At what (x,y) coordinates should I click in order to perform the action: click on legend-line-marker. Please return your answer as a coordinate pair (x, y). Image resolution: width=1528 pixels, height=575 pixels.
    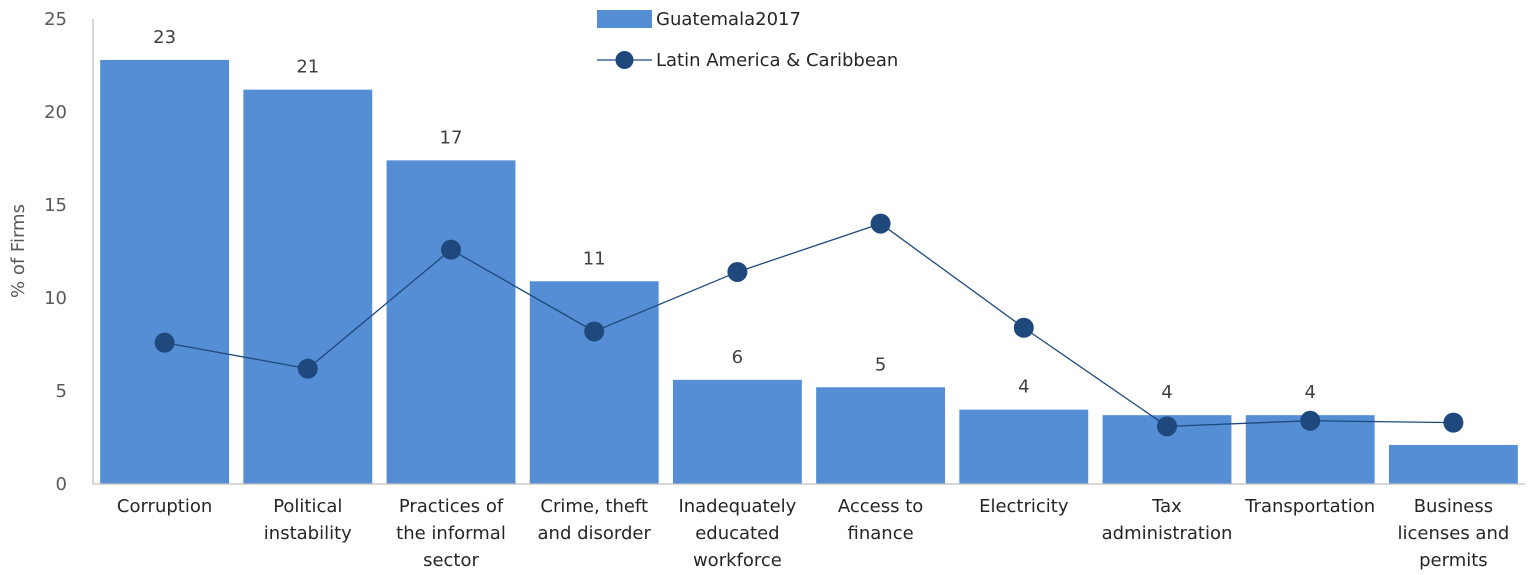
    Looking at the image, I should click on (624, 60).